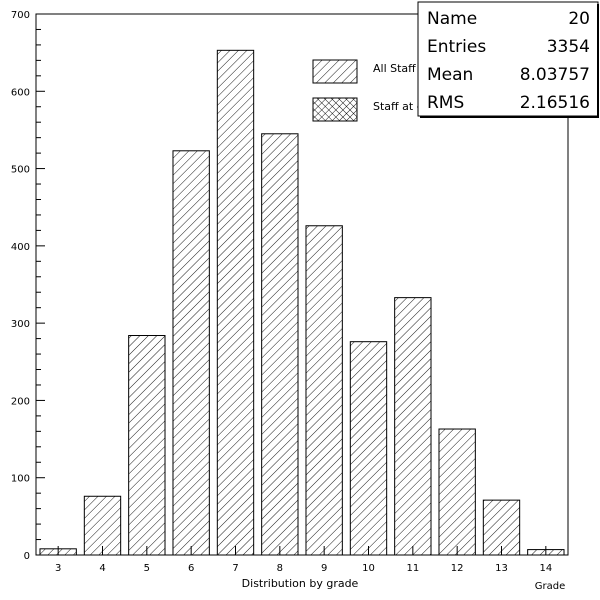 The width and height of the screenshot is (600, 600). Describe the element at coordinates (555, 103) in the screenshot. I see `stats-value: 2.16516` at that location.